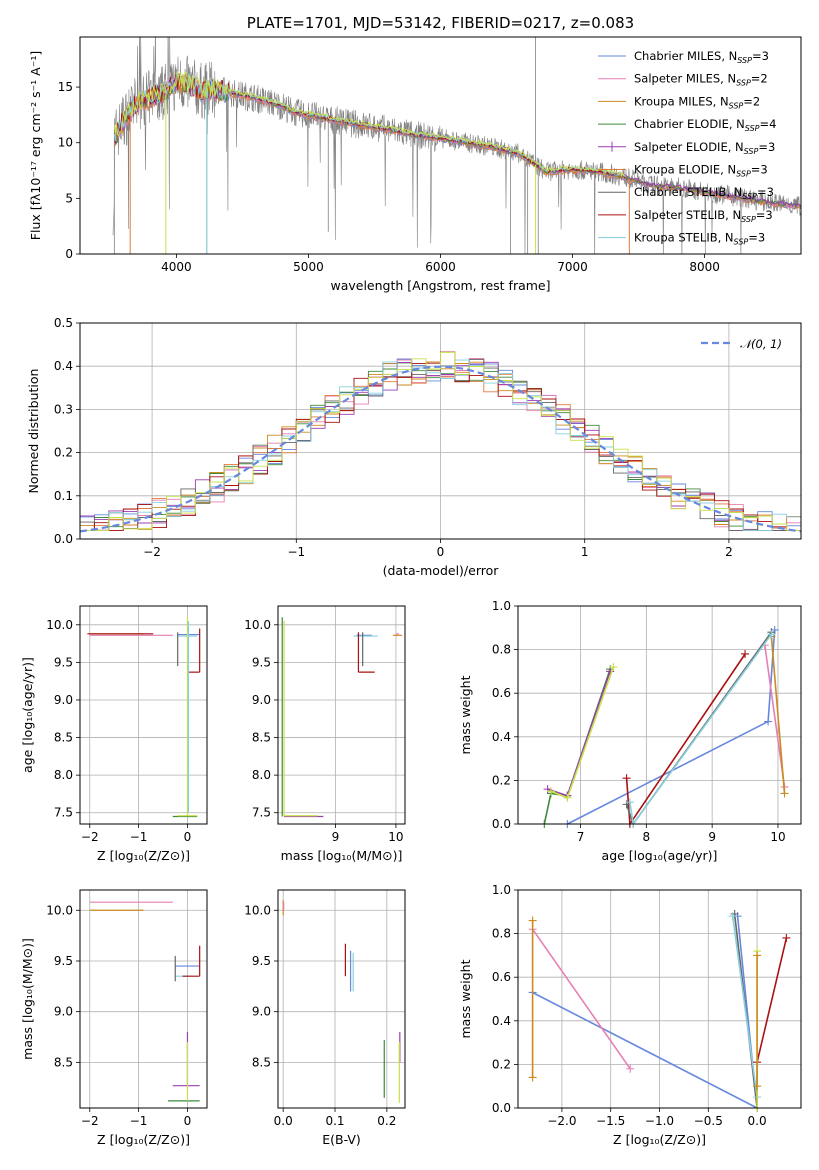 Image resolution: width=819 pixels, height=1170 pixels. I want to click on mass-vs-EBV-panel: 0.0 0.1 0.2 8.5 9.0 9.5 10.0 E(B-V), so click(325, 1018).